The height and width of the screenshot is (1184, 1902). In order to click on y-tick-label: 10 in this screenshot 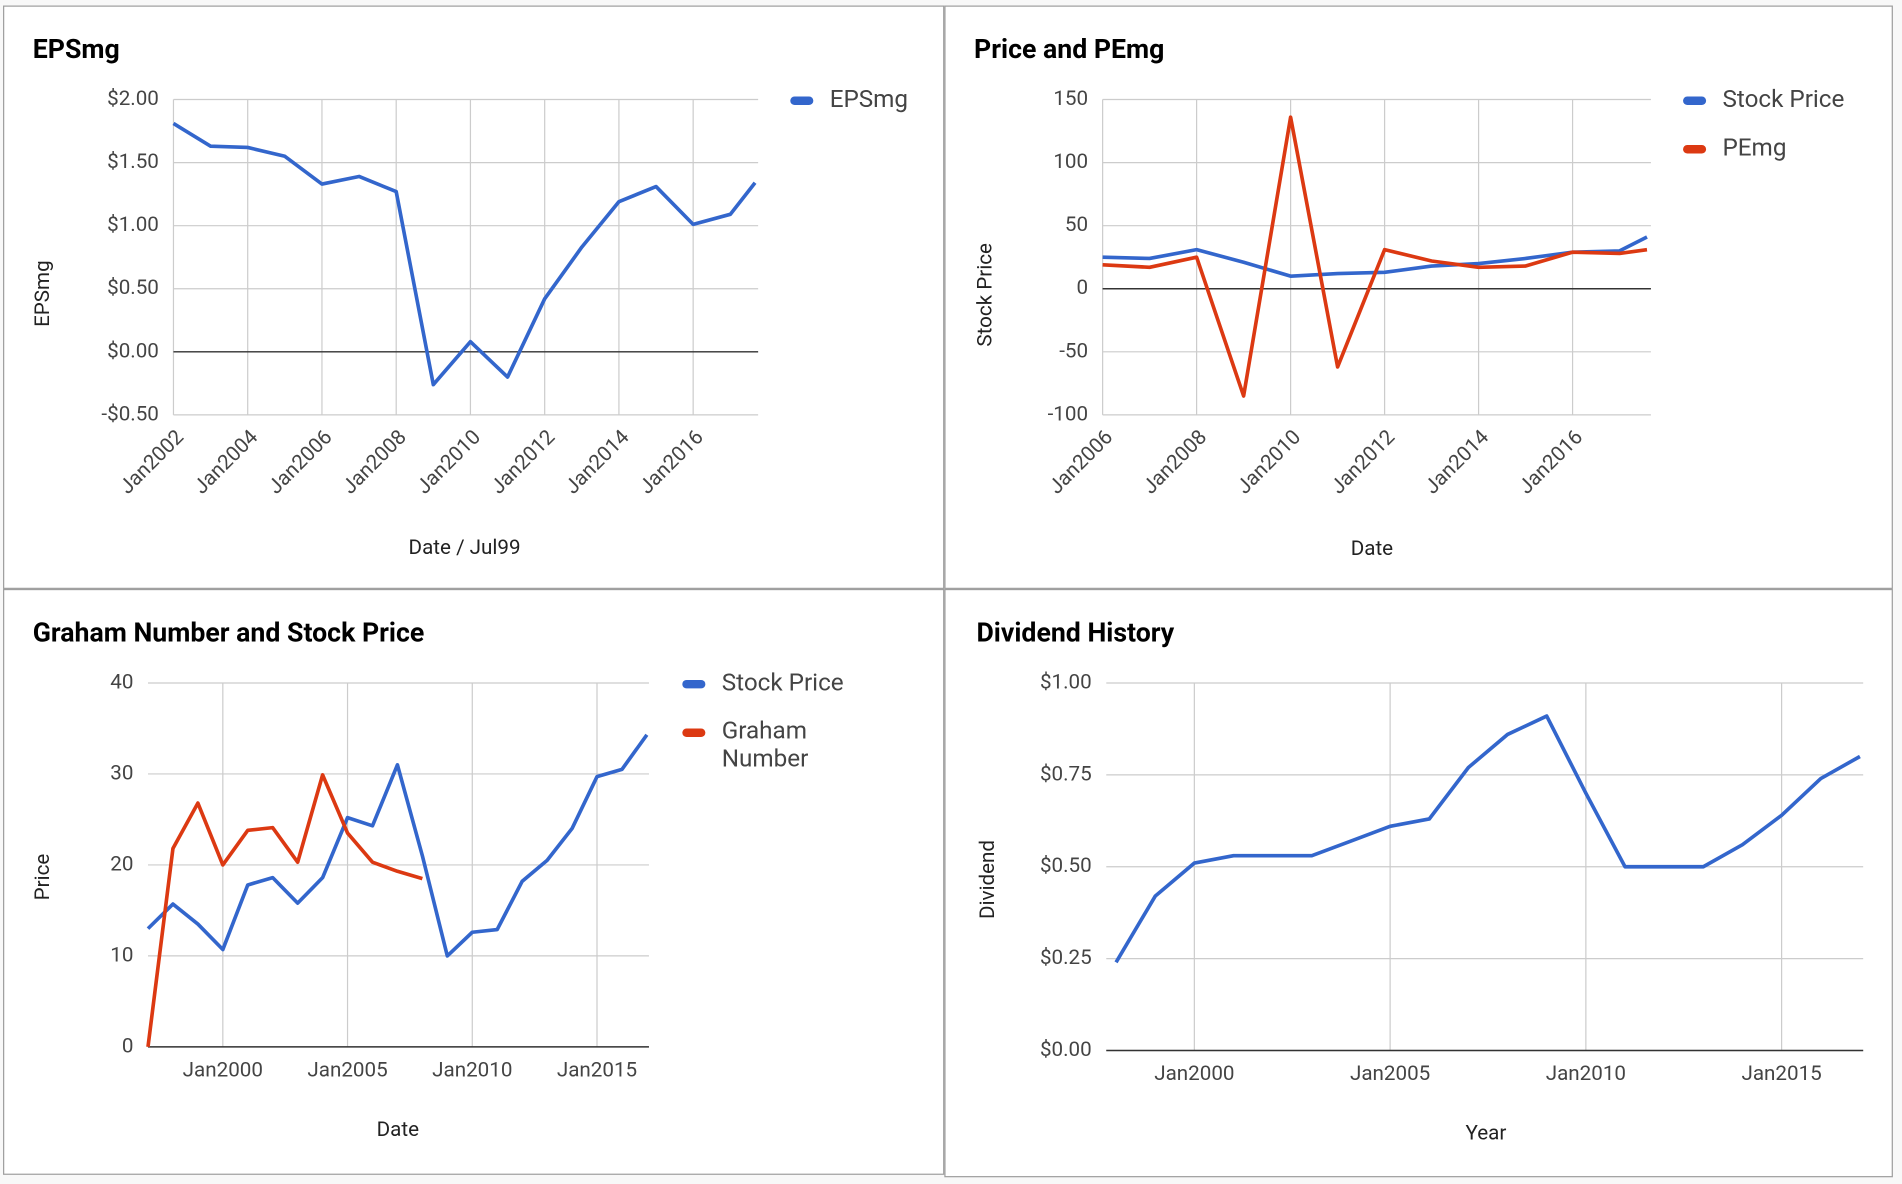, I will do `click(121, 955)`.